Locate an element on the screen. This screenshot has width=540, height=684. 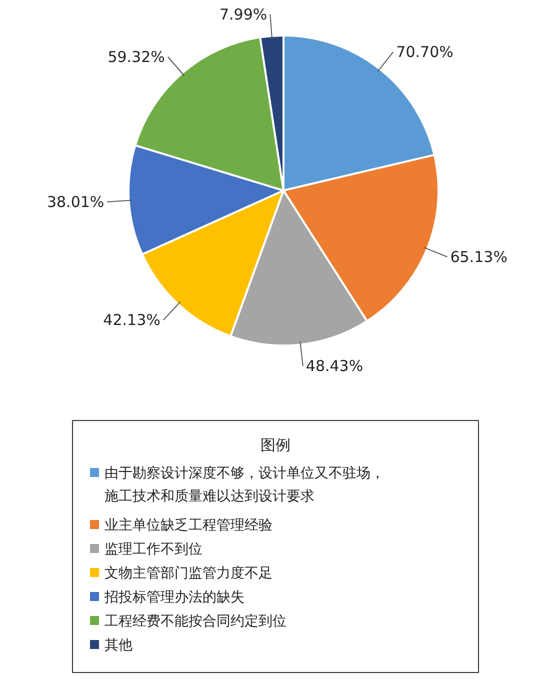
legend-label: 监理工作不到位 is located at coordinates (153, 548).